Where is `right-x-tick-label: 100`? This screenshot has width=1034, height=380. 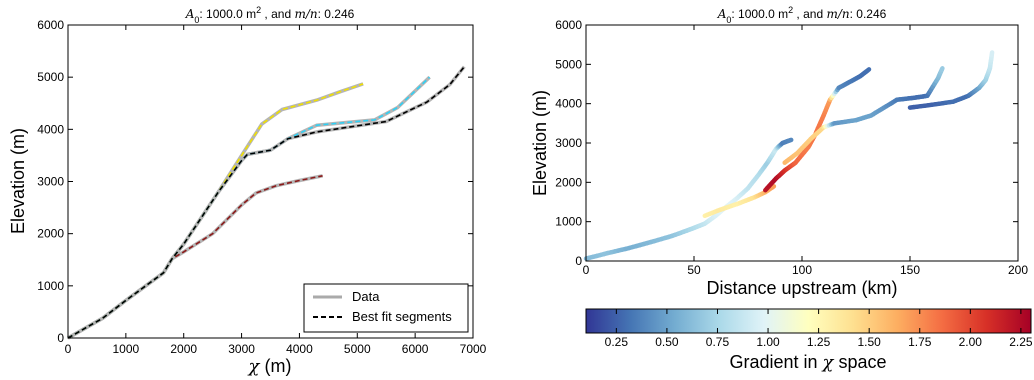 right-x-tick-label: 100 is located at coordinates (802, 270).